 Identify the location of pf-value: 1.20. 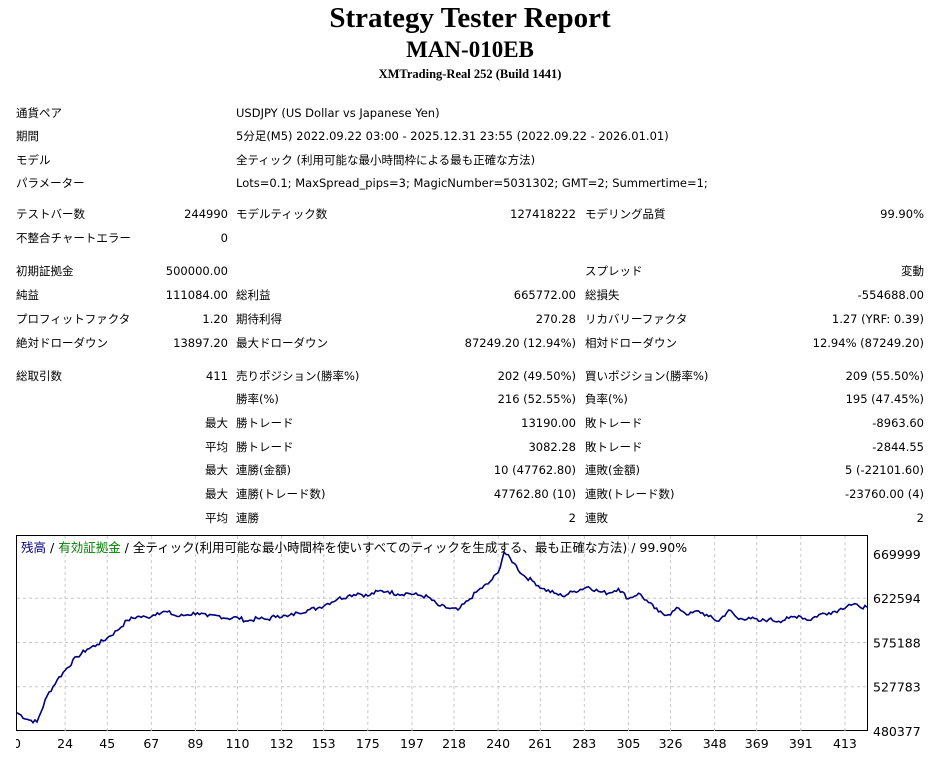
(215, 319).